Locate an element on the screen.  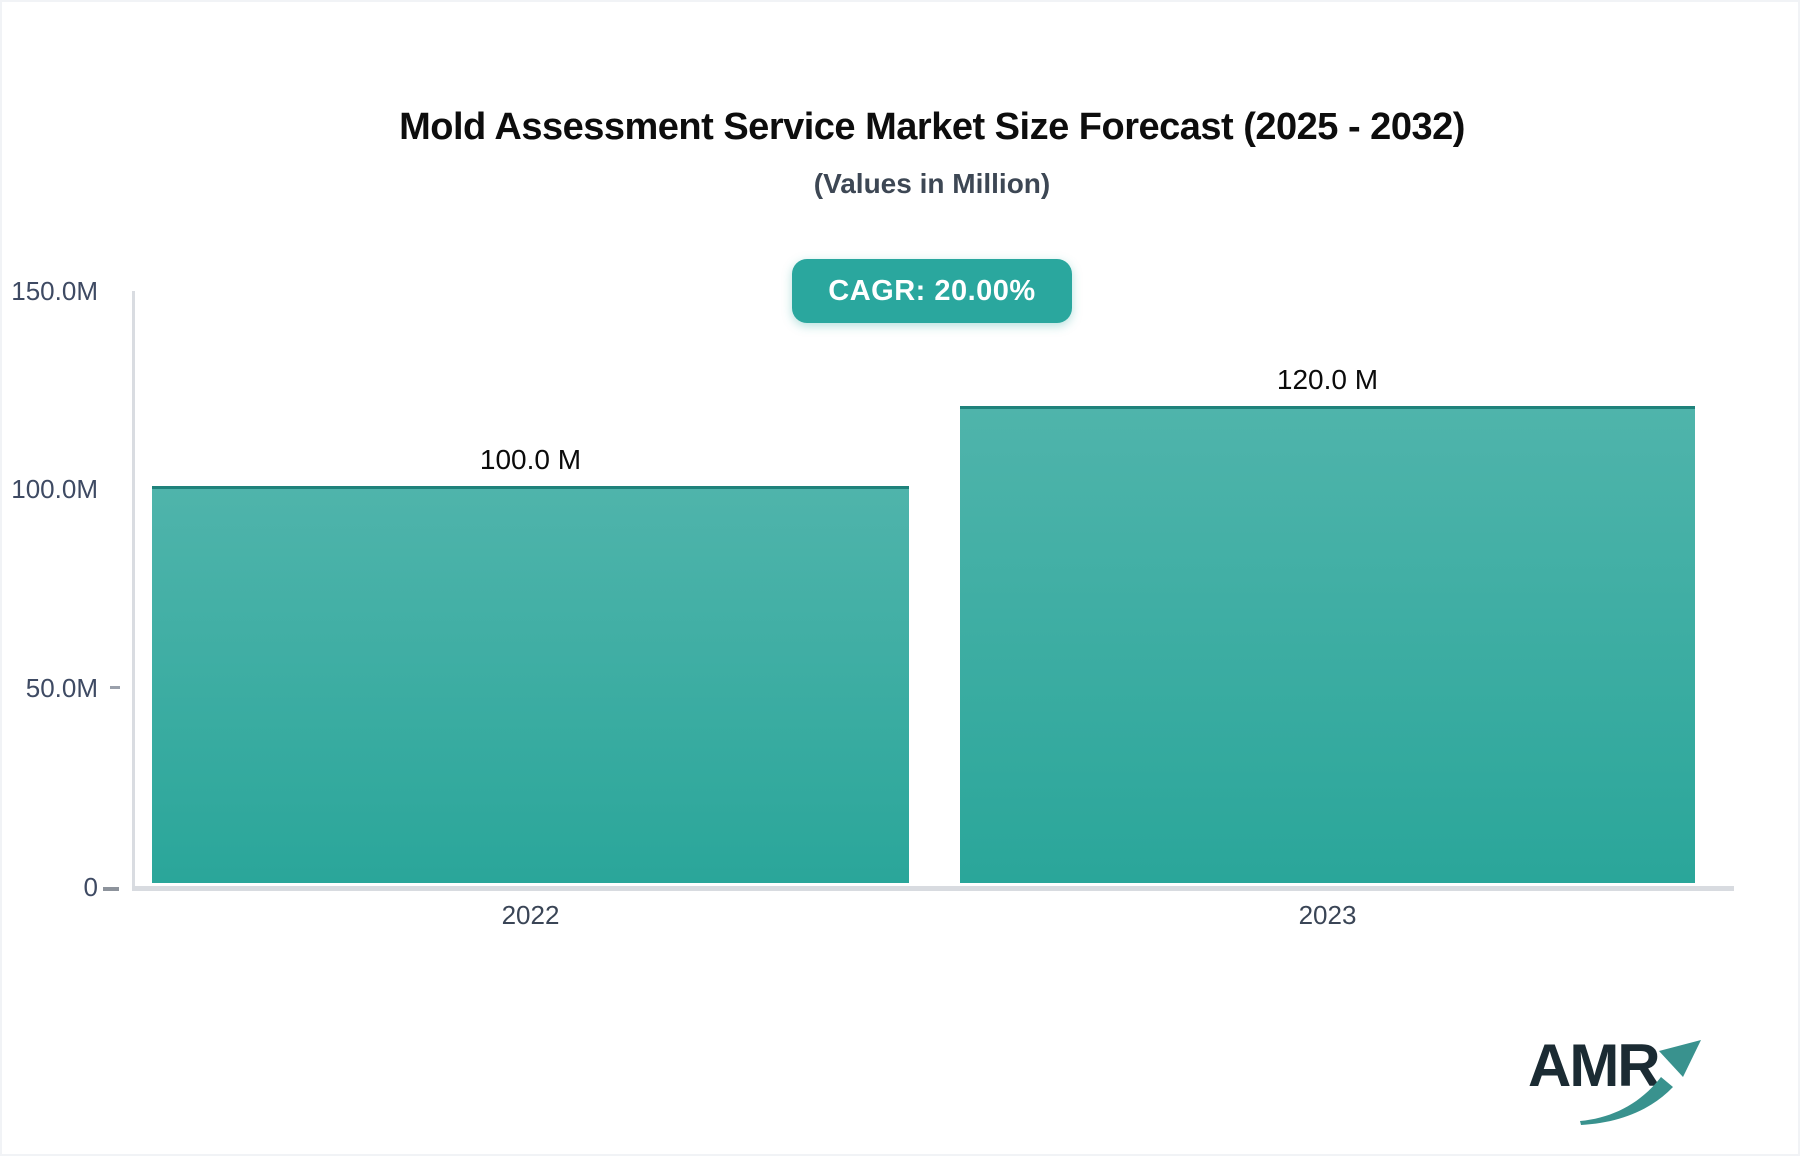
cagr-badge: CAGR: 20.00% is located at coordinates (932, 291).